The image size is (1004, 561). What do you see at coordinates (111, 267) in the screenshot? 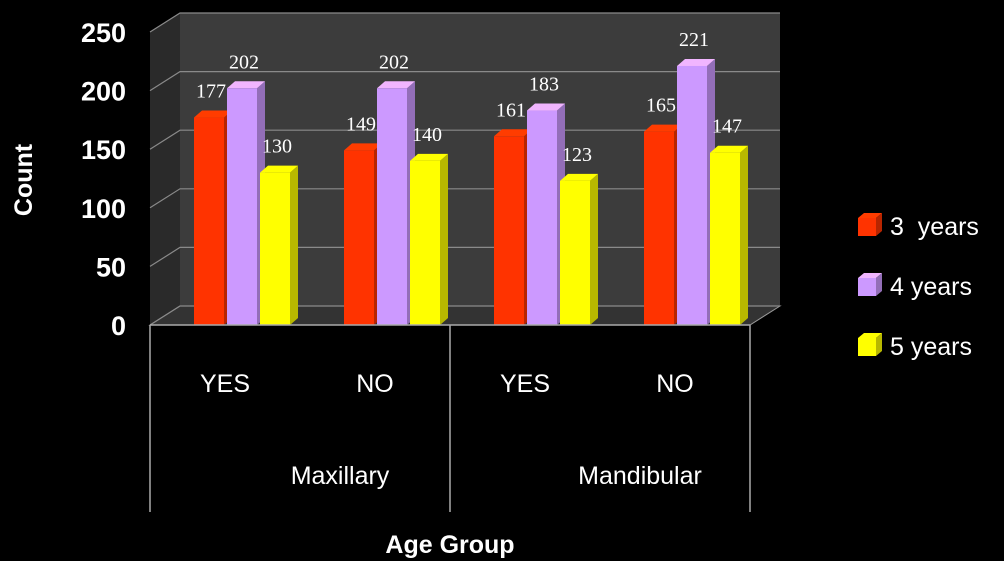
I see `y-tick-label: 50` at bounding box center [111, 267].